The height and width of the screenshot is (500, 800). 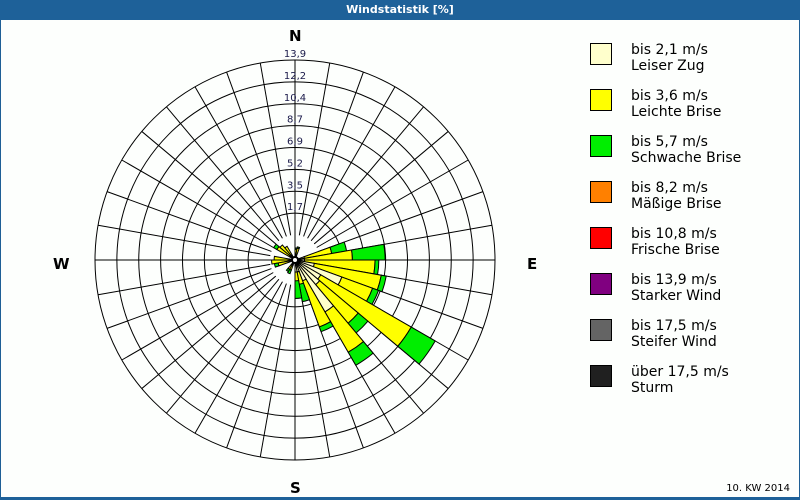 What do you see at coordinates (295, 207) in the screenshot?
I see `svg-text: 1,7` at bounding box center [295, 207].